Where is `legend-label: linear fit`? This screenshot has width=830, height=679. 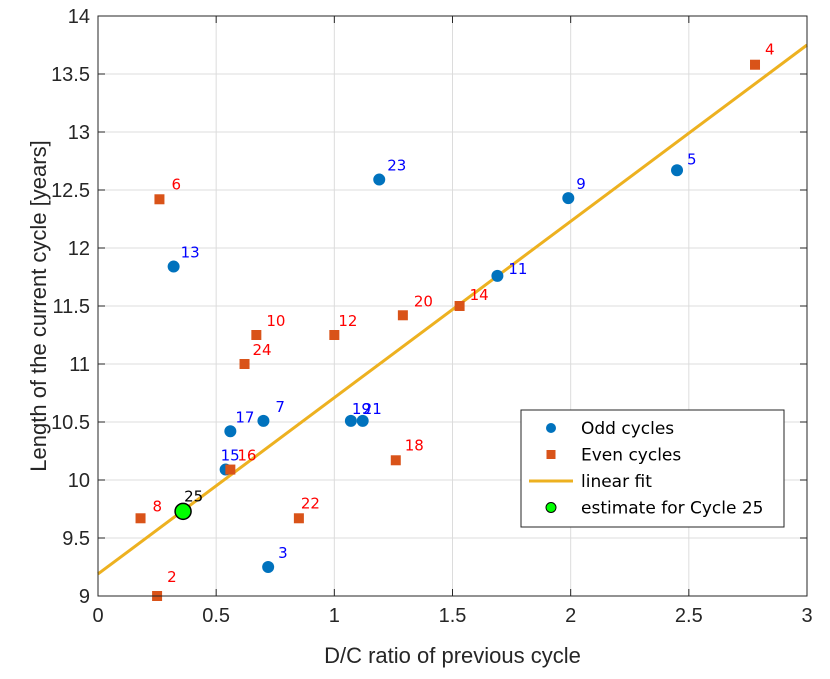 legend-label: linear fit is located at coordinates (616, 482).